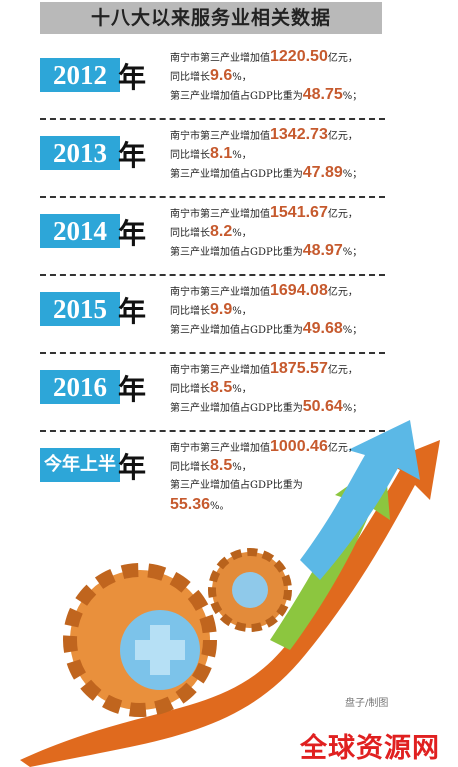 The height and width of the screenshot is (767, 458). I want to click on credit: 盘子/制图, so click(367, 703).